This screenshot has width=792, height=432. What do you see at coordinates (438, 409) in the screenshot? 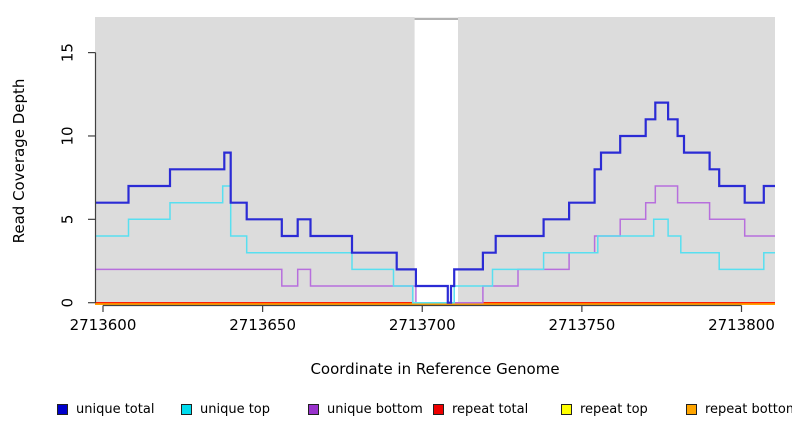
I see `legend-swatch-repeat-total` at bounding box center [438, 409].